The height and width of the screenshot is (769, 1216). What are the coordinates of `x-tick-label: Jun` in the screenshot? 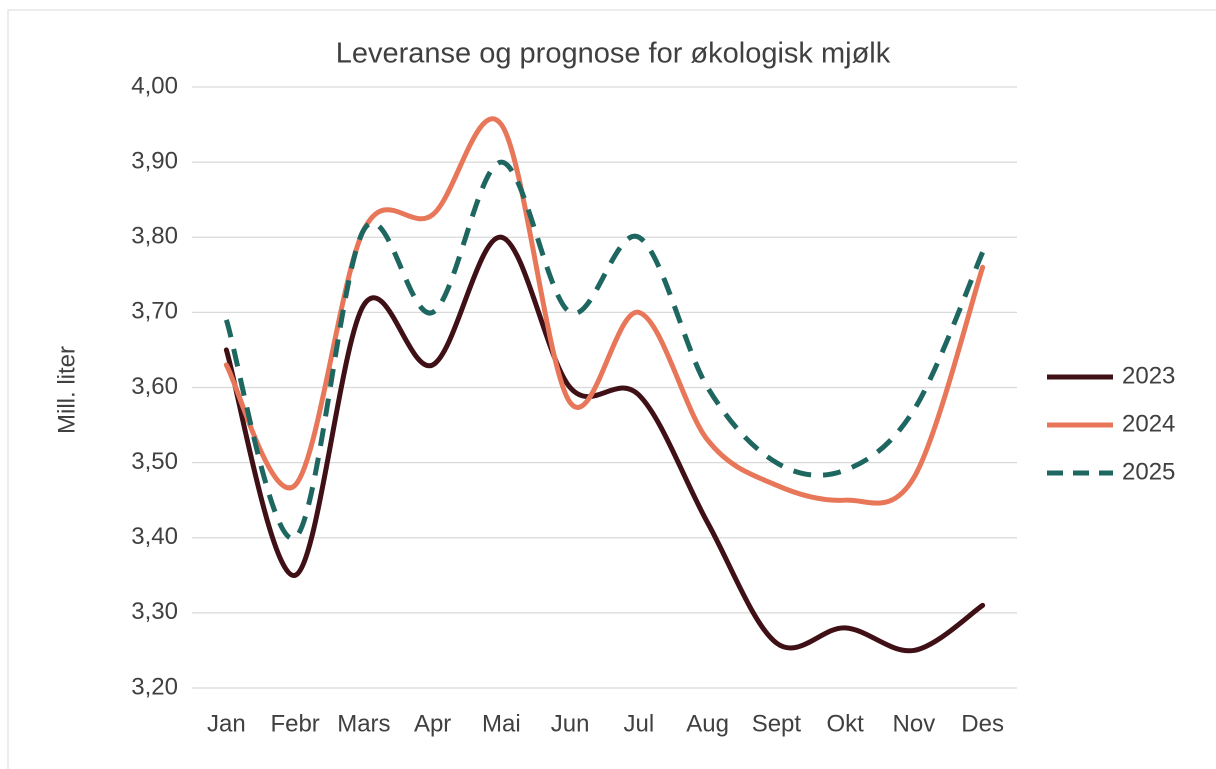 It's located at (570, 723).